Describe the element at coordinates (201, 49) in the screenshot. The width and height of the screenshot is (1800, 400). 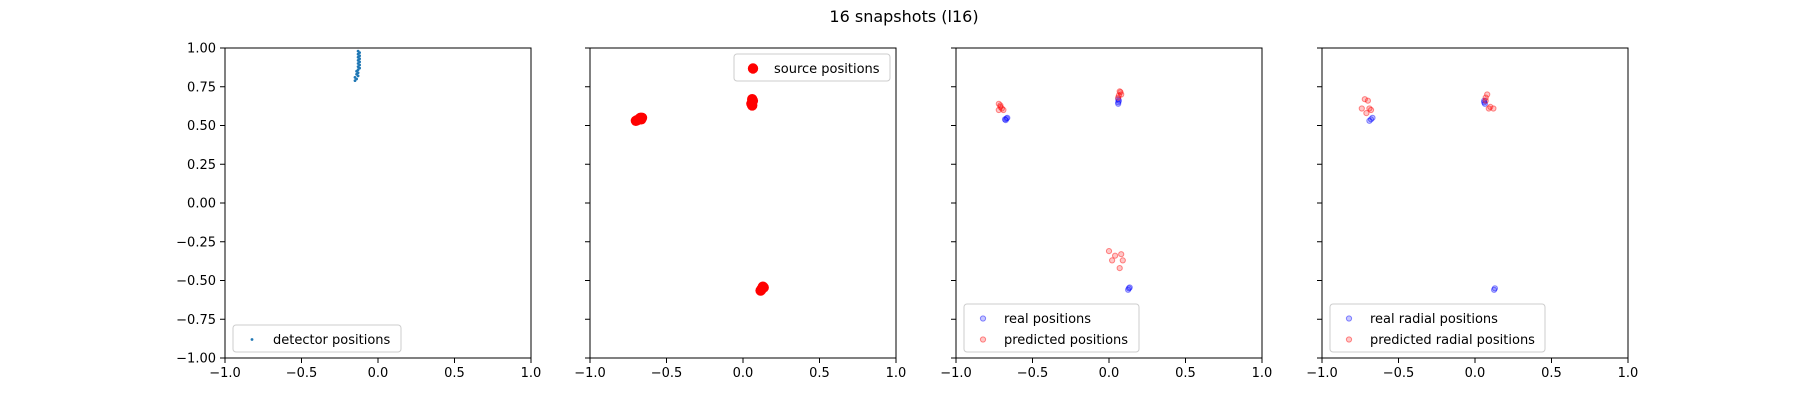
I see `y-tick-label: 1.00` at that location.